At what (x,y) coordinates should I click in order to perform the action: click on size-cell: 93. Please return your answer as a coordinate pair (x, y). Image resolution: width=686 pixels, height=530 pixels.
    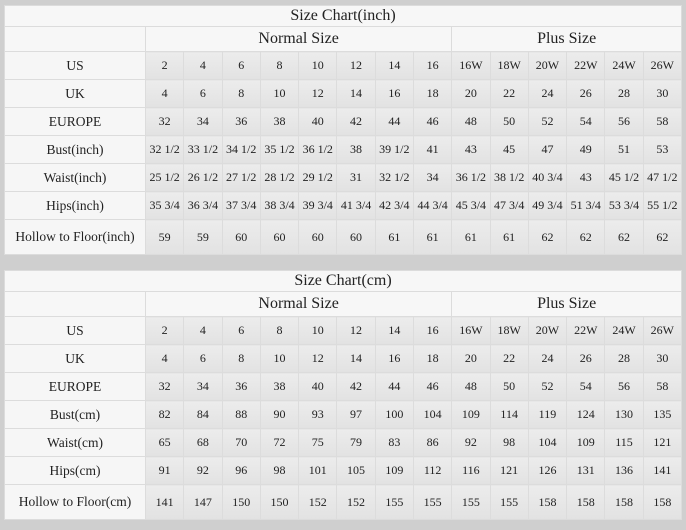
    Looking at the image, I should click on (318, 414).